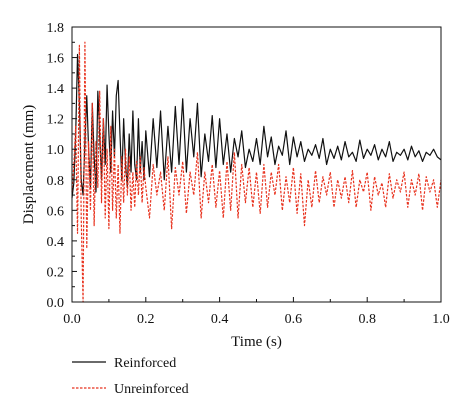 This screenshot has width=474, height=417. What do you see at coordinates (151, 389) in the screenshot?
I see `legend-label-unreinforced: Unreinforced` at bounding box center [151, 389].